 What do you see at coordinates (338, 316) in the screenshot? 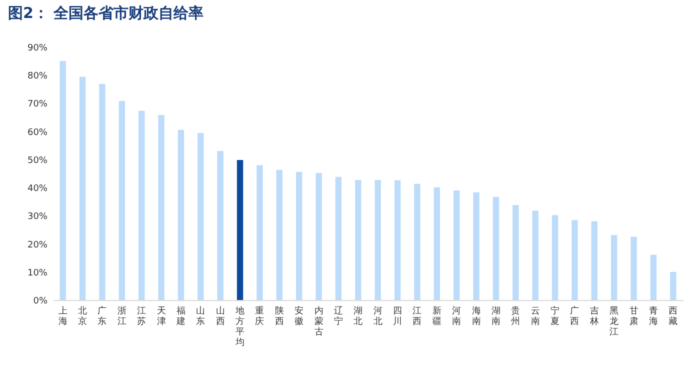
I see `x-tick-label: 辽宁` at bounding box center [338, 316].